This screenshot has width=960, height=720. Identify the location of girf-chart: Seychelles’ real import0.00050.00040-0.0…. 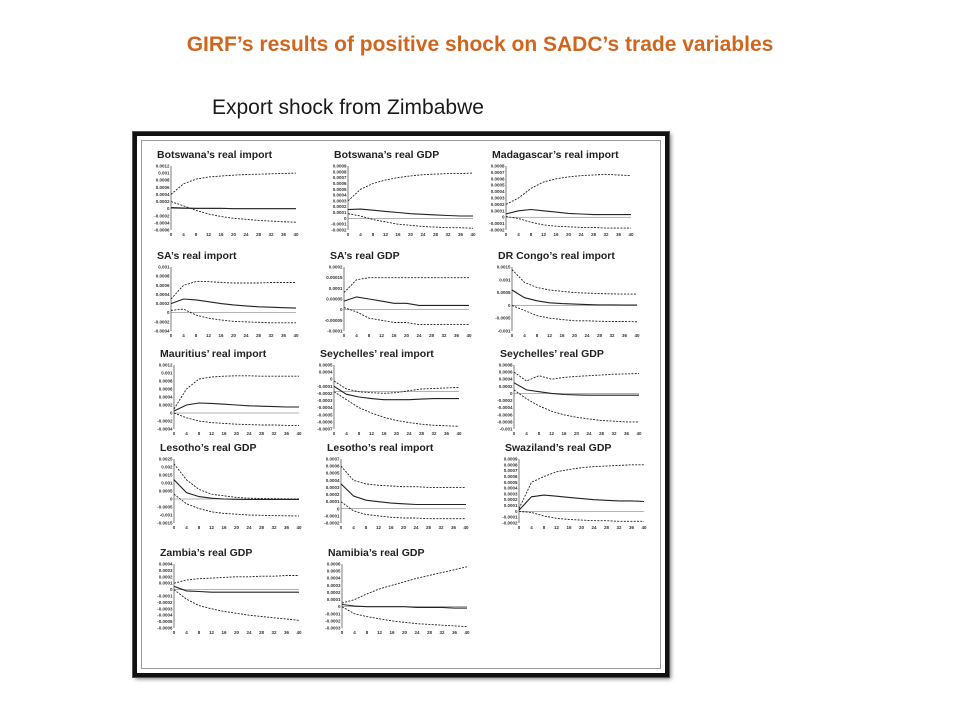
(389, 392).